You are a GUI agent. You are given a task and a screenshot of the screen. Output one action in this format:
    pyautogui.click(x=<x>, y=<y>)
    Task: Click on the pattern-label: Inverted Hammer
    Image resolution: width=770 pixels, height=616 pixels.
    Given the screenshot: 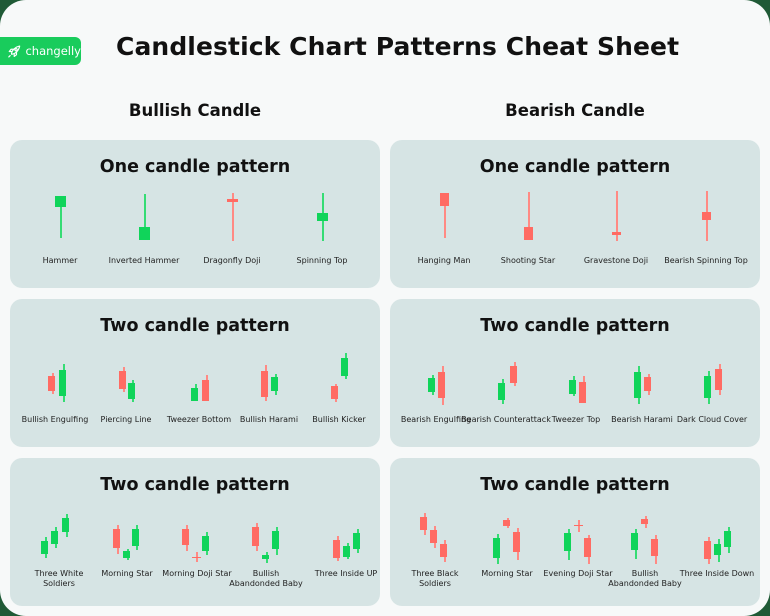 What is the action you would take?
    pyautogui.click(x=144, y=260)
    